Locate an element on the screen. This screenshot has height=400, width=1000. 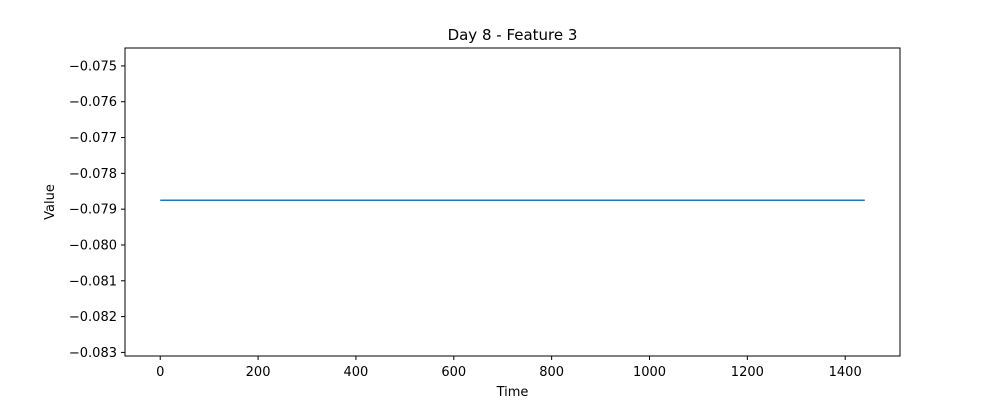
y-tick-label: −0.075 is located at coordinates (93, 66).